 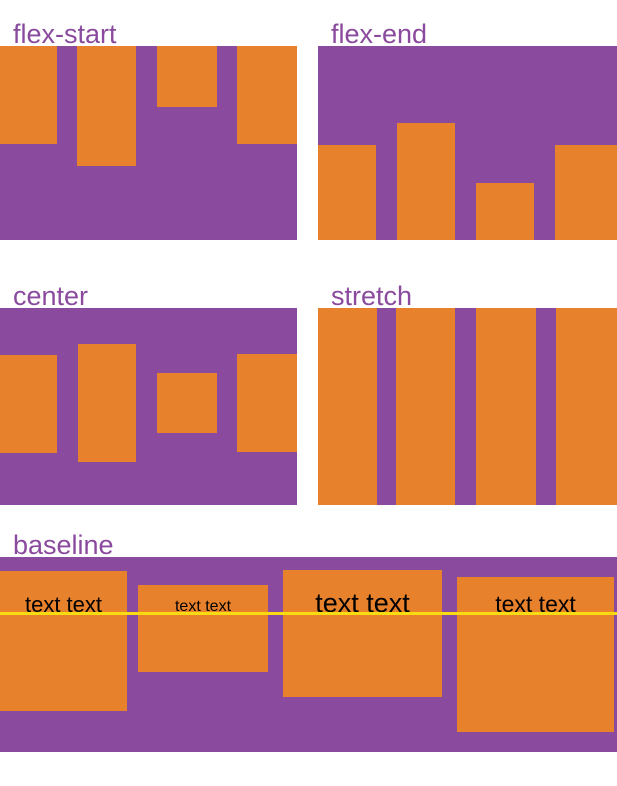 What do you see at coordinates (63, 545) in the screenshot?
I see `panel-title-baseline: baseline` at bounding box center [63, 545].